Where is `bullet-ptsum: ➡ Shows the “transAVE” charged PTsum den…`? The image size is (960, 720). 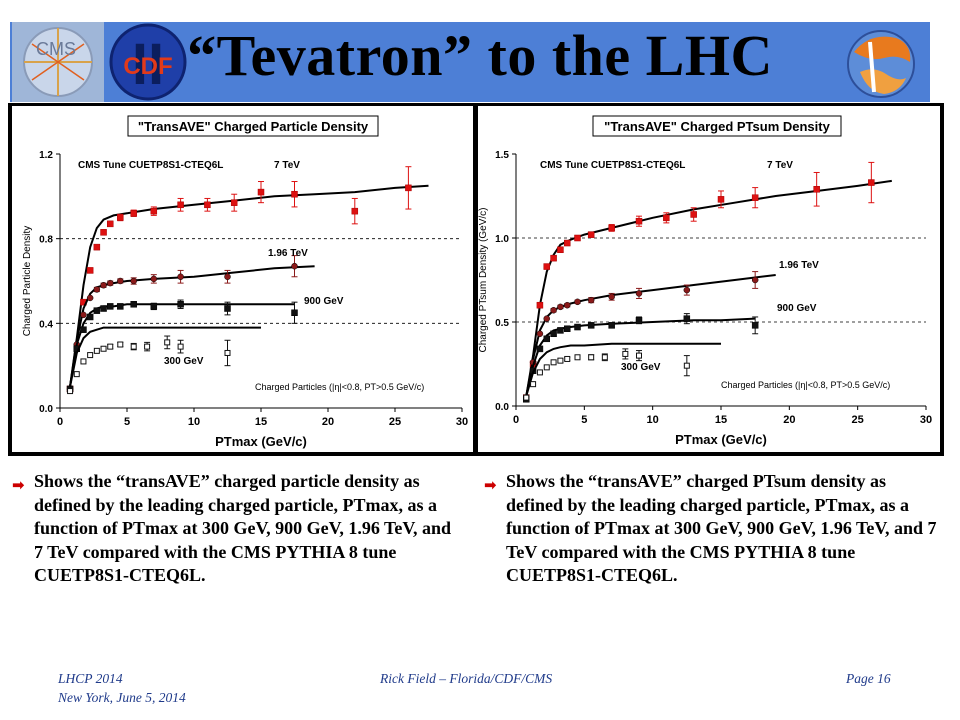 bullet-ptsum: ➡ Shows the “transAVE” charged PTsum den… is located at coordinates (714, 529).